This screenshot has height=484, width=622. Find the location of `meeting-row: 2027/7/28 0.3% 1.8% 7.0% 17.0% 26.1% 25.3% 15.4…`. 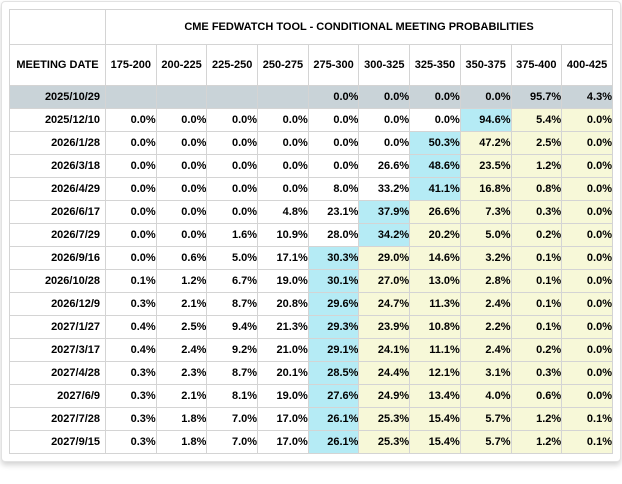

meeting-row: 2027/7/28 0.3% 1.8% 7.0% 17.0% 26.1% 25.3% 15.4… is located at coordinates (311, 419).